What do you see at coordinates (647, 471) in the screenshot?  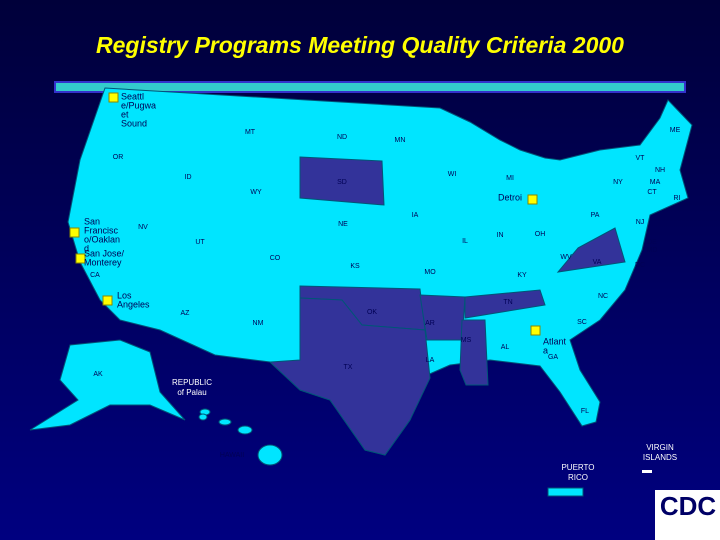 I see `virgin-islands` at bounding box center [647, 471].